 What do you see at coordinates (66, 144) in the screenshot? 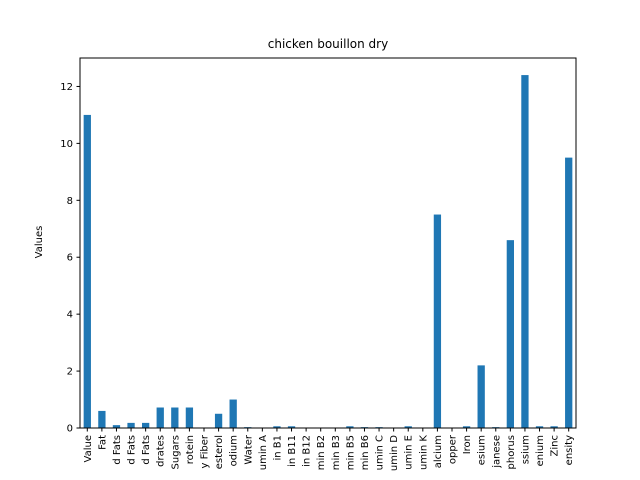
I see `y-tick-label: 10` at bounding box center [66, 144].